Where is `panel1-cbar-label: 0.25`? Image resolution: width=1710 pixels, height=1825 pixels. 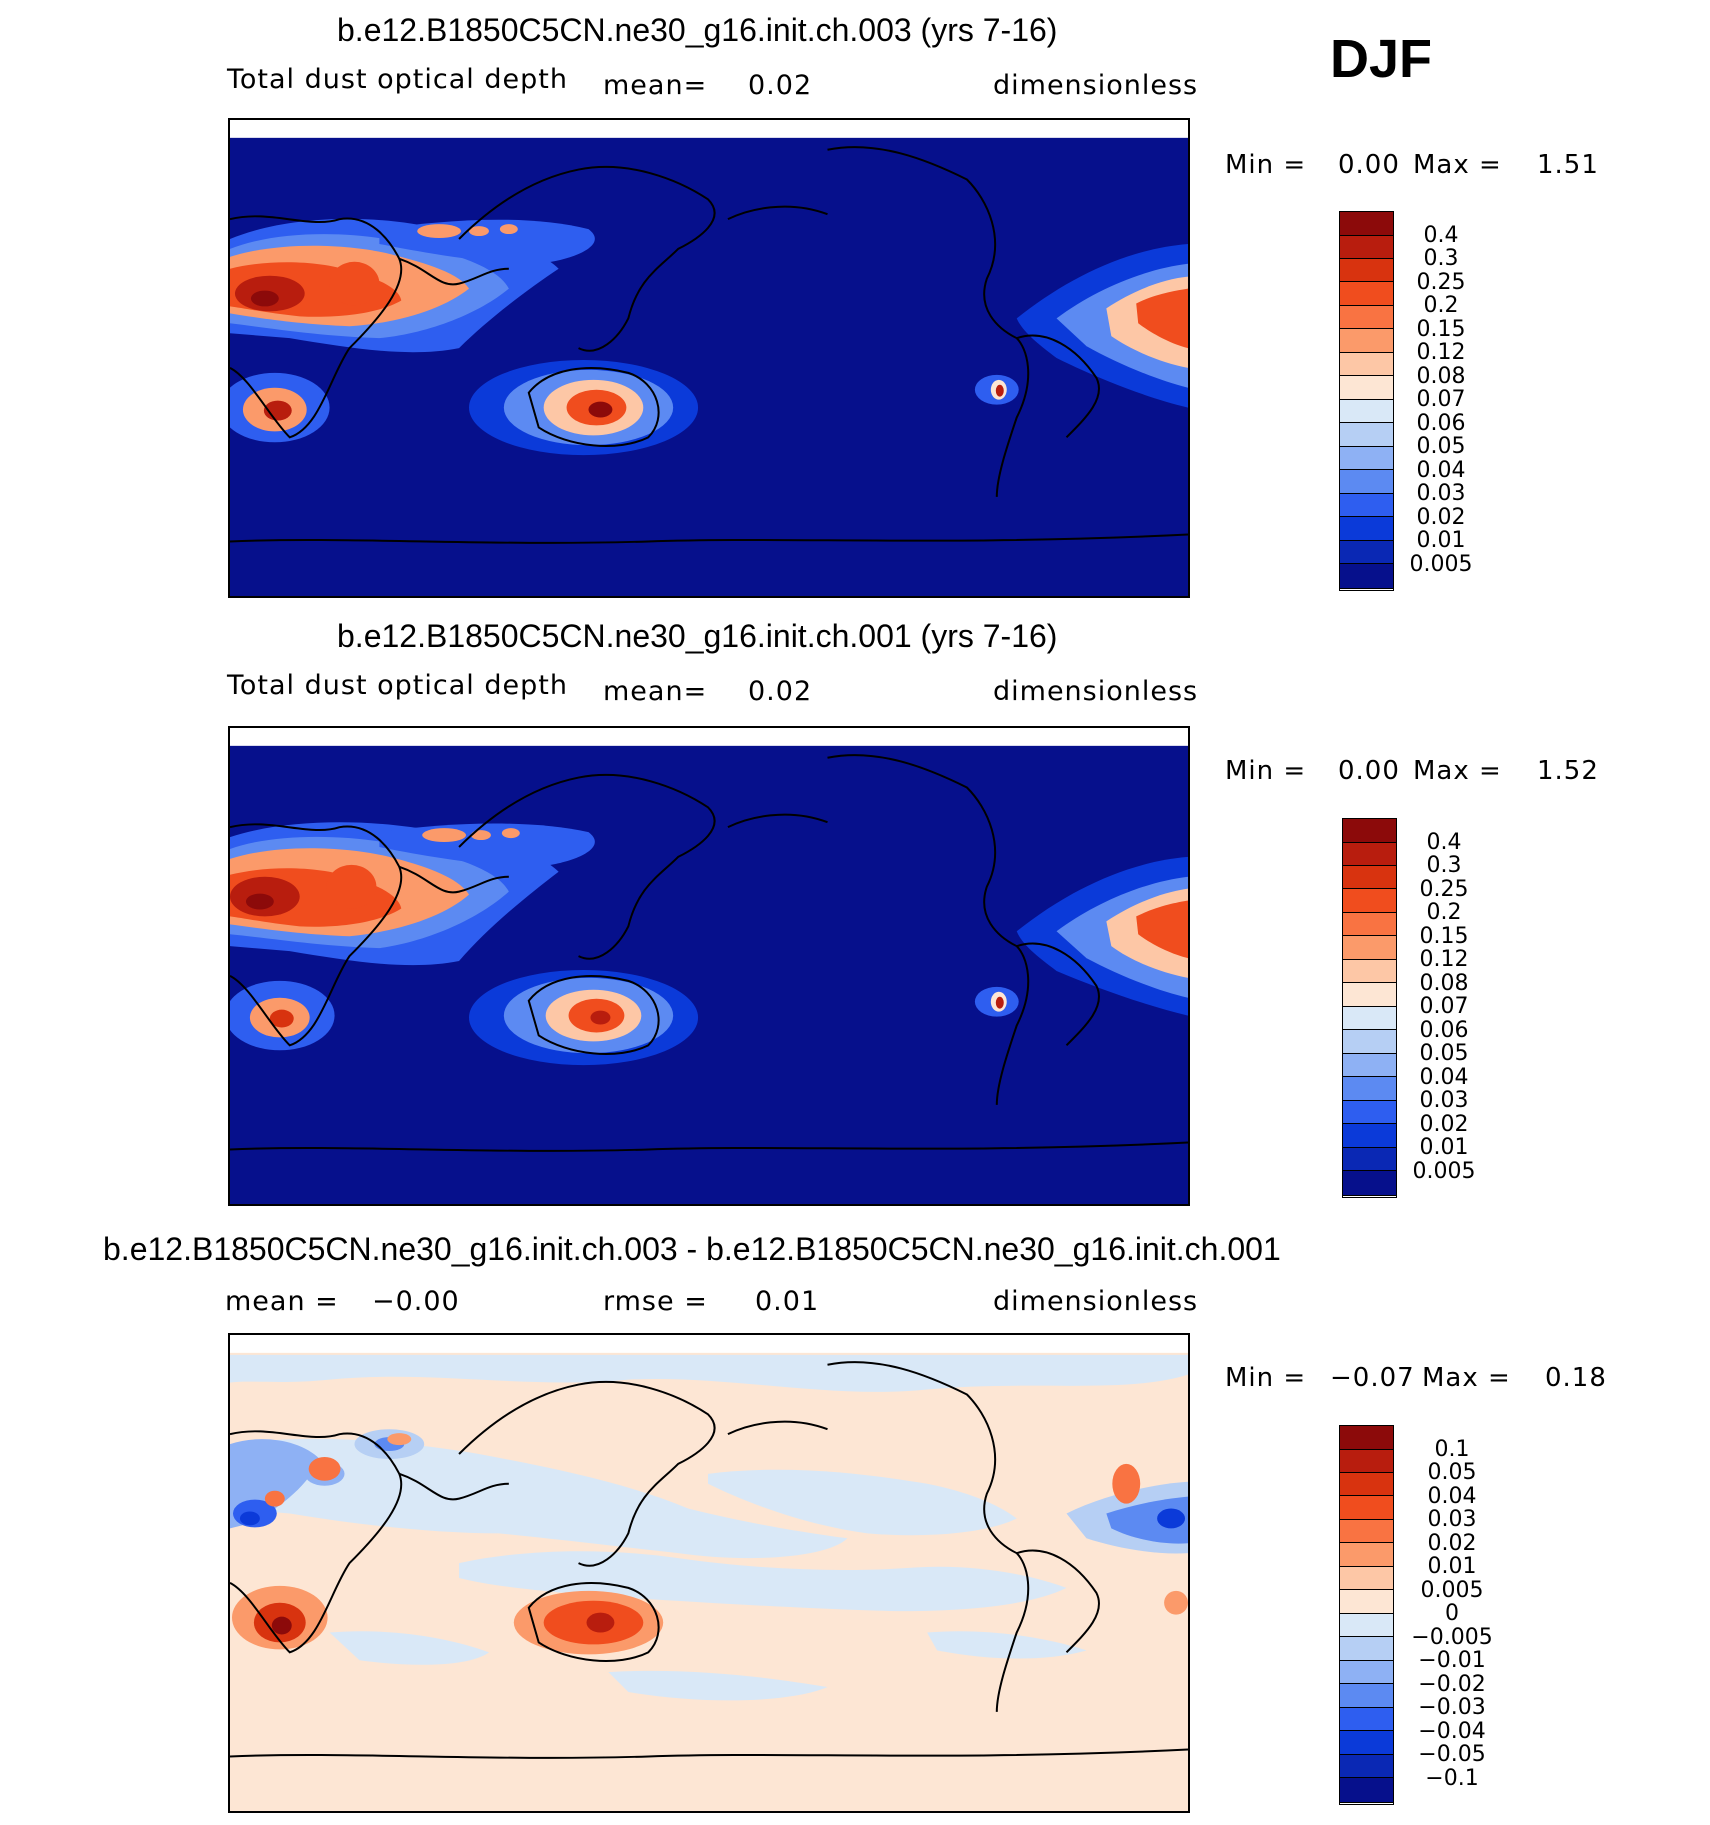
panel1-cbar-label: 0.25 is located at coordinates (1441, 282).